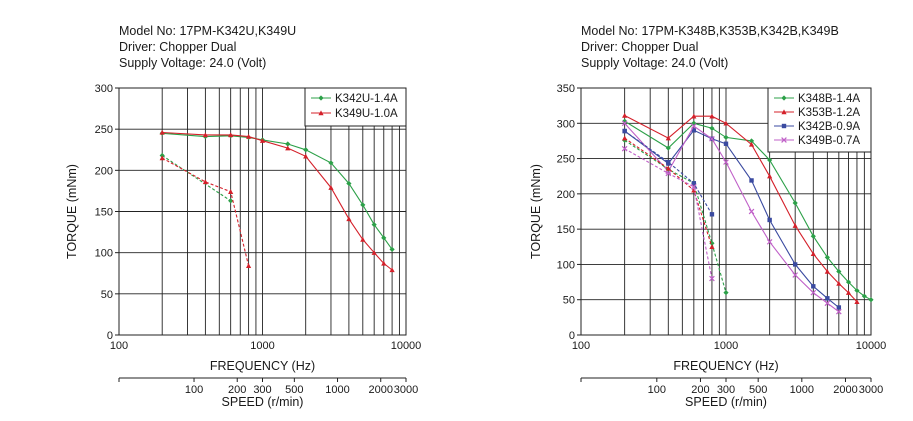 The image size is (913, 421). Describe the element at coordinates (710, 31) in the screenshot. I see `chart-header-line-1: Model No: 17PM-K348B,K353B,K342B,K349B` at that location.